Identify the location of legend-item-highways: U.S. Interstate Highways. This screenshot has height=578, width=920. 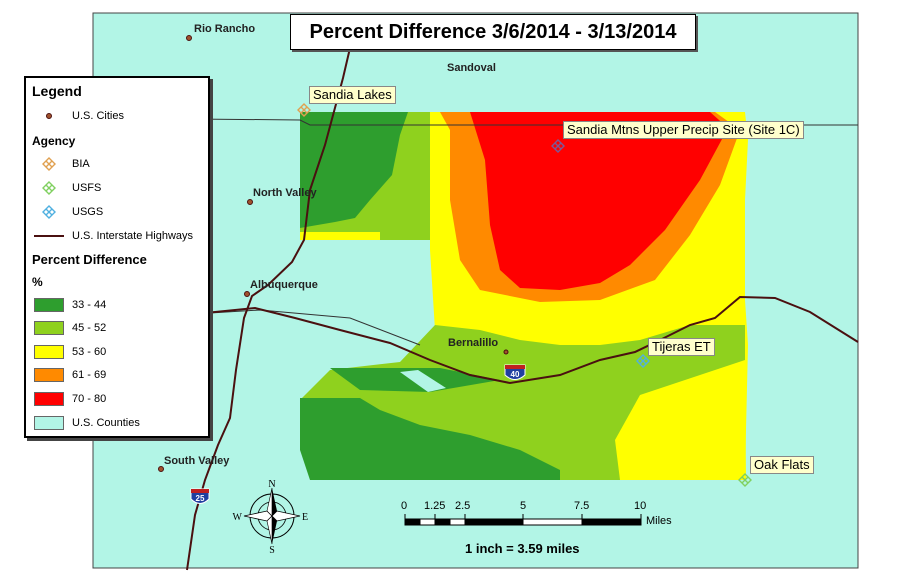
(113, 236).